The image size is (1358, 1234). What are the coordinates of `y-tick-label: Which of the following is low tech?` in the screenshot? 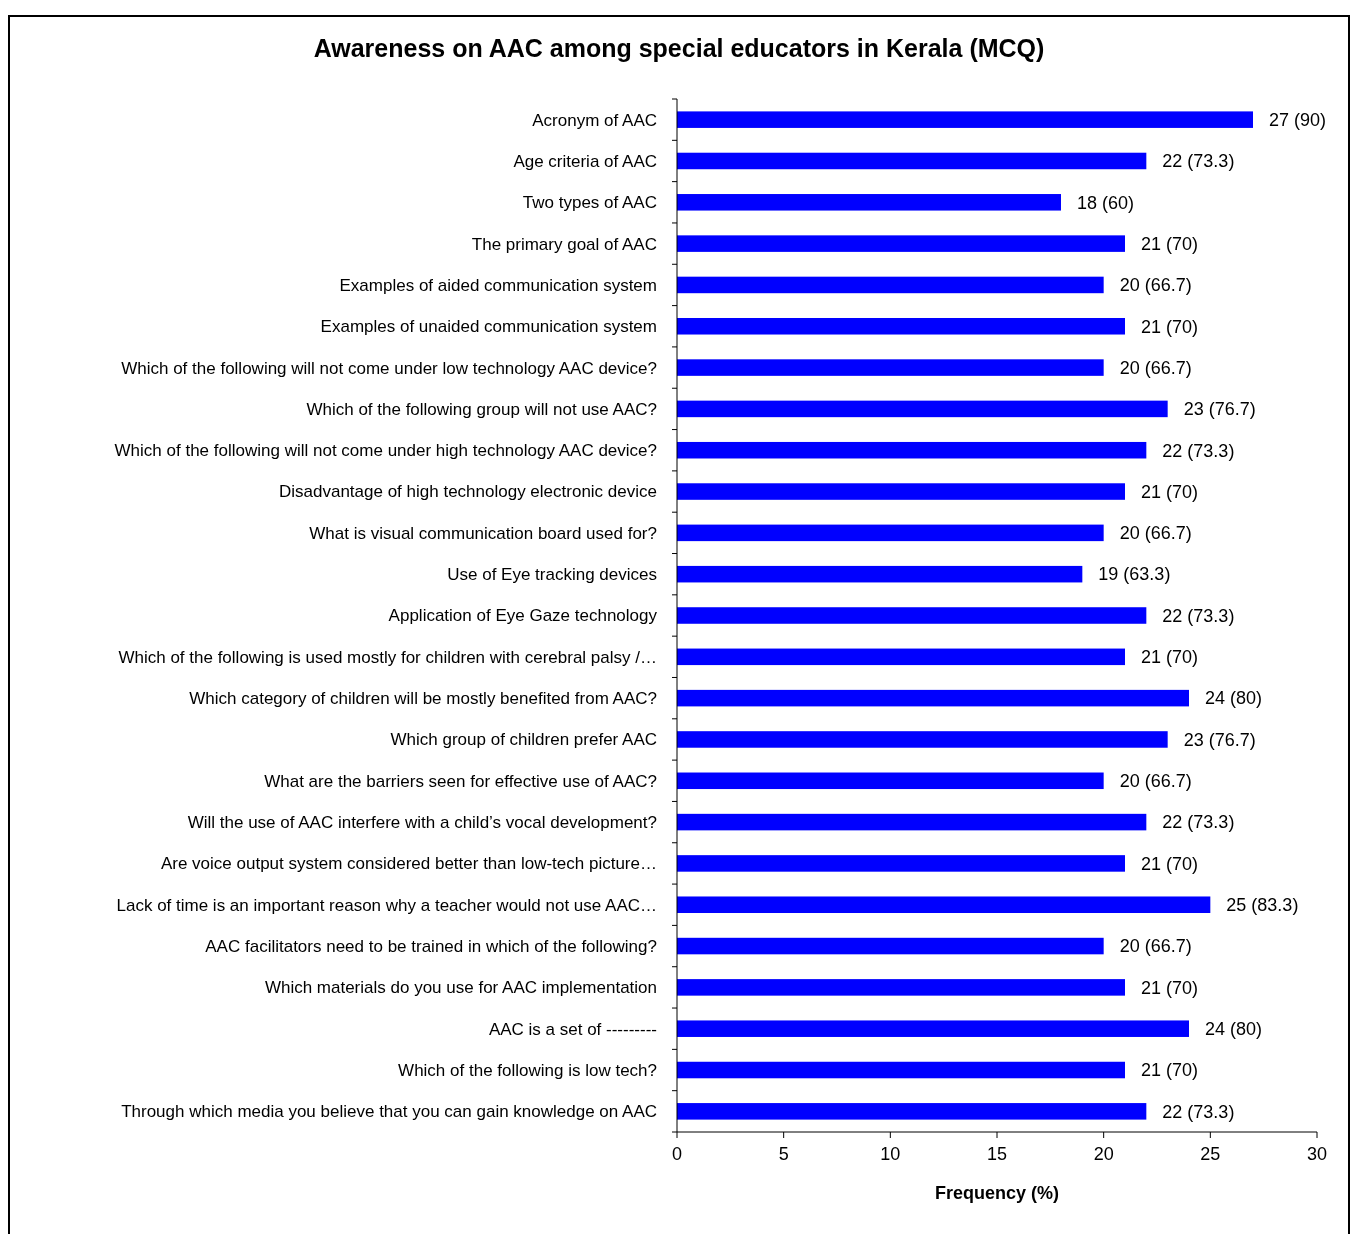 It's located at (527, 1070).